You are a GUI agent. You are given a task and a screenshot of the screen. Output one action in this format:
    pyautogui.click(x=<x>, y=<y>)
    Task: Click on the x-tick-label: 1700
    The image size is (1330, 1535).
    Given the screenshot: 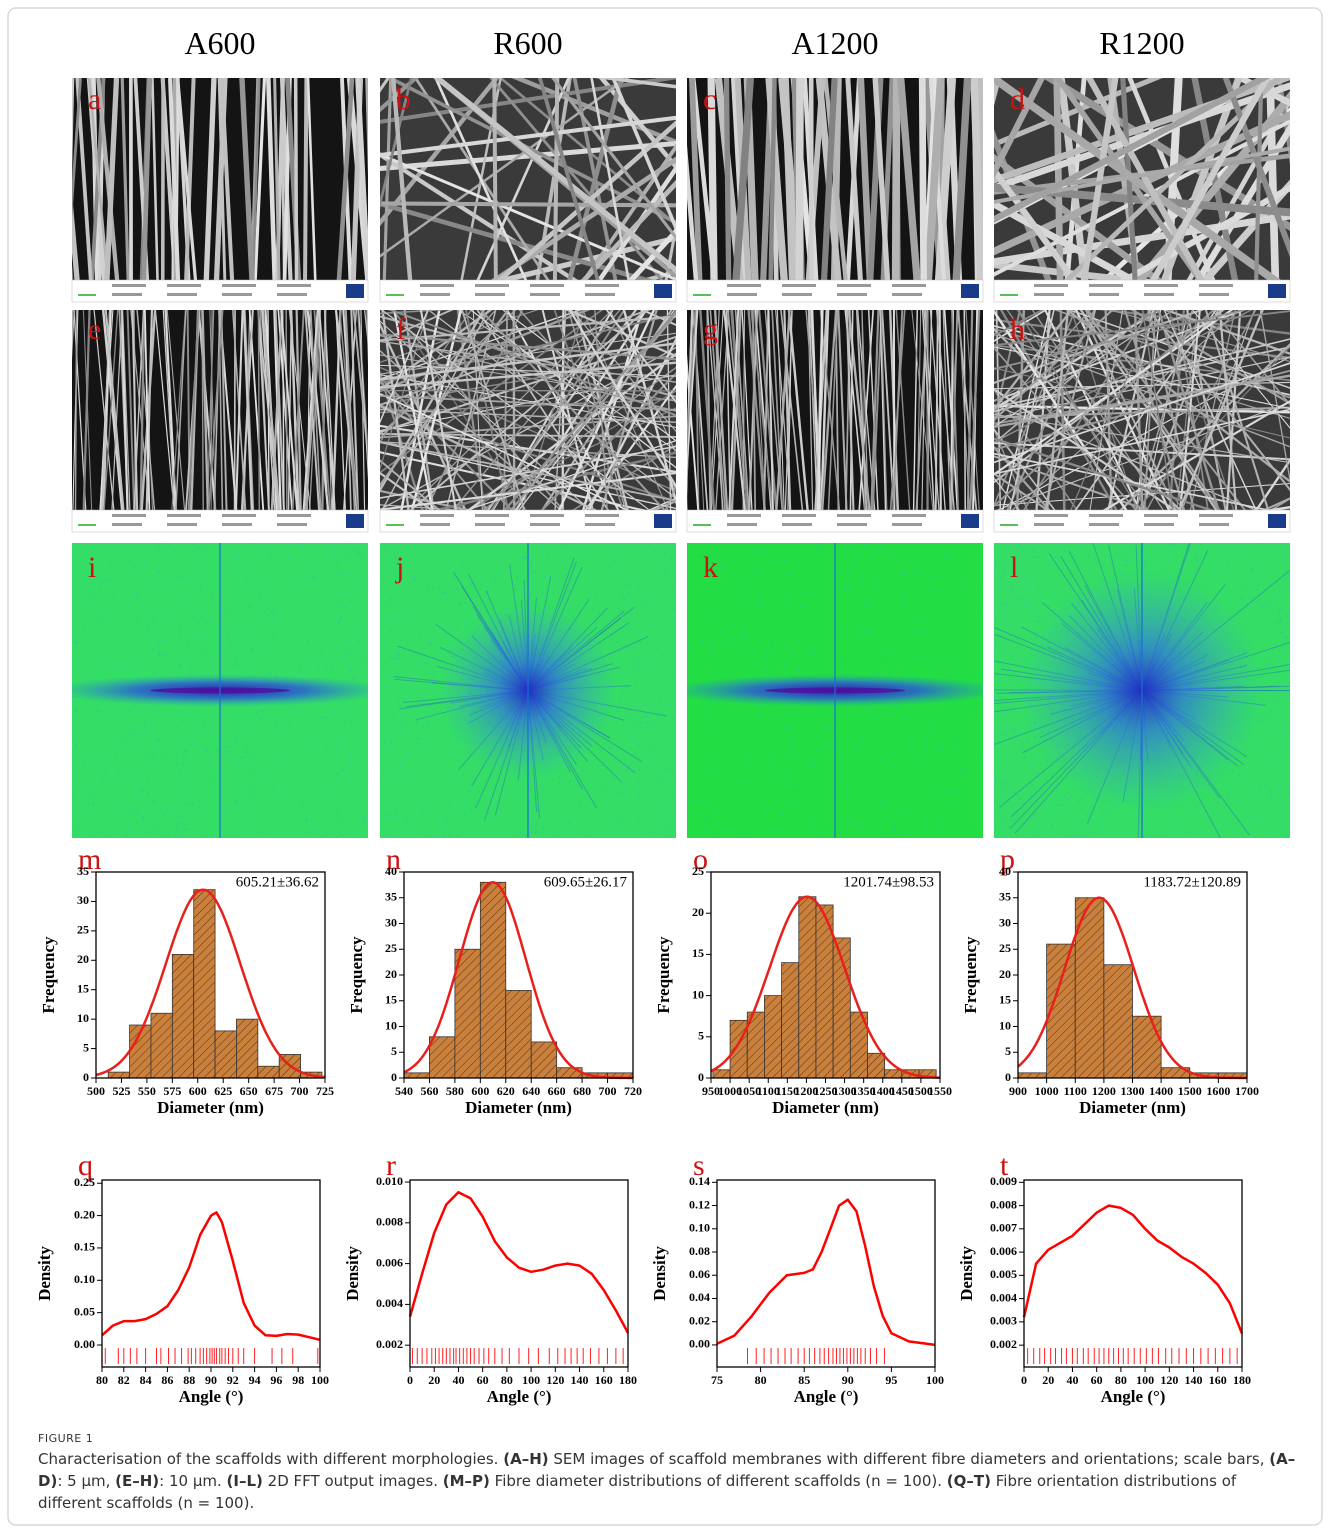 What is the action you would take?
    pyautogui.click(x=1247, y=1091)
    